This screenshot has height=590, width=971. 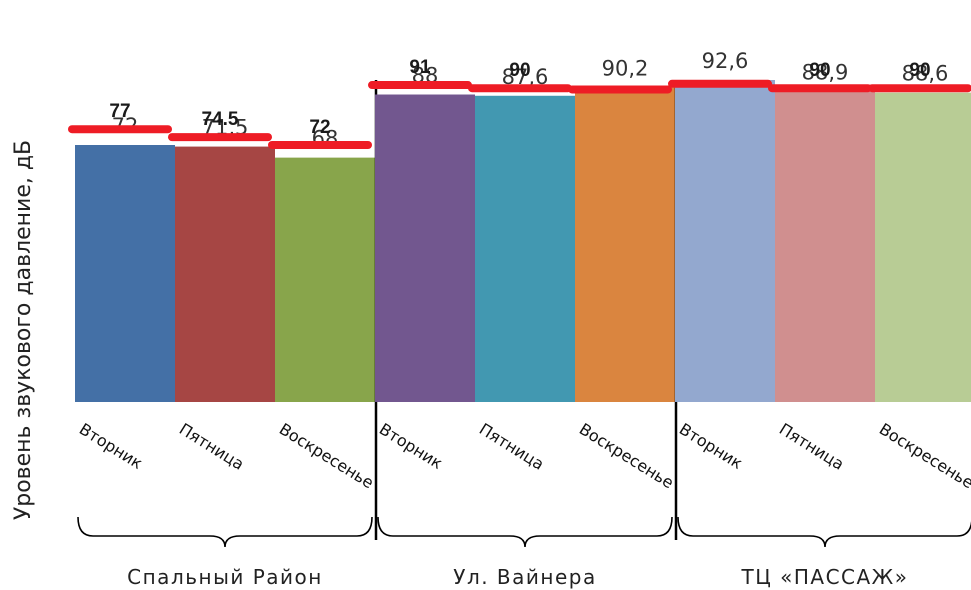 I want to click on value-label-g2-b2: 88,6, so click(x=925, y=74).